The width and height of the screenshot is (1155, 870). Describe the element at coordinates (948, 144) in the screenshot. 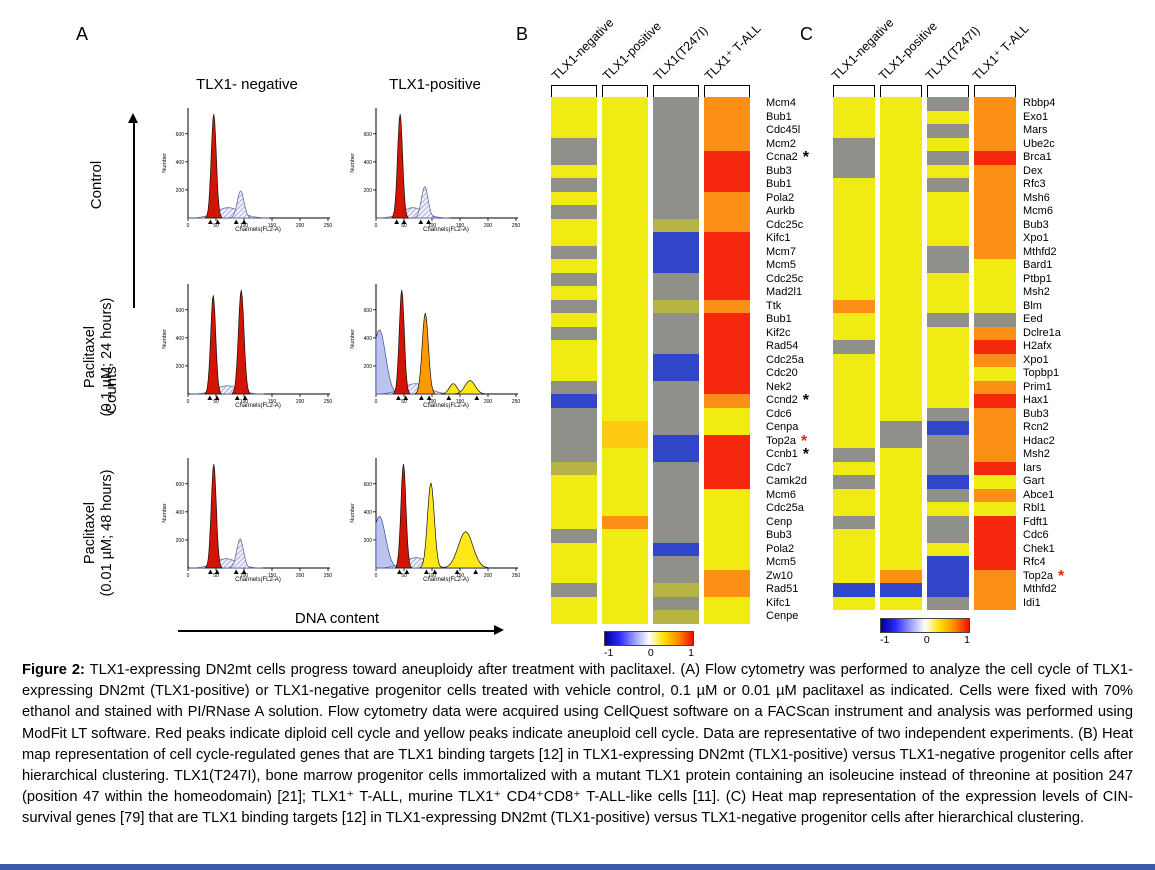

I see `heatmap-row: Ube2c` at that location.